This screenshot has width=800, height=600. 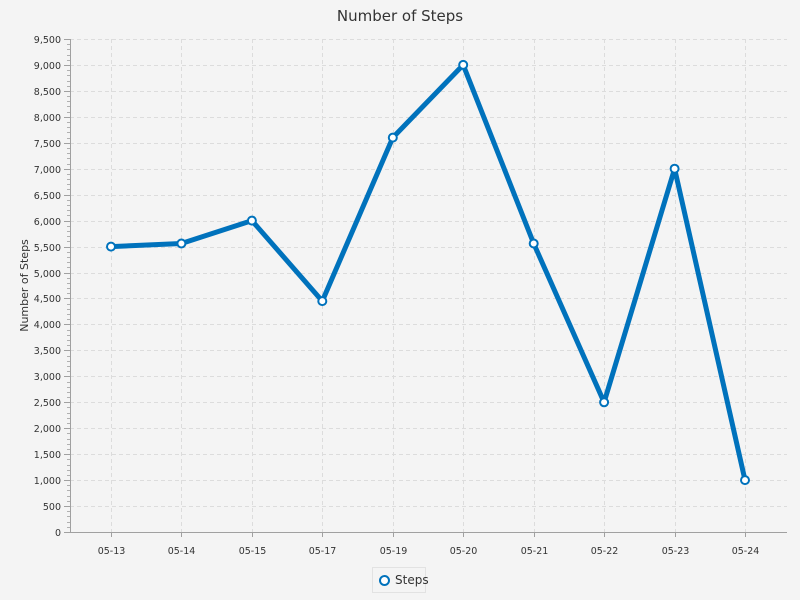 What do you see at coordinates (676, 551) in the screenshot?
I see `x-tick-label: 05-23` at bounding box center [676, 551].